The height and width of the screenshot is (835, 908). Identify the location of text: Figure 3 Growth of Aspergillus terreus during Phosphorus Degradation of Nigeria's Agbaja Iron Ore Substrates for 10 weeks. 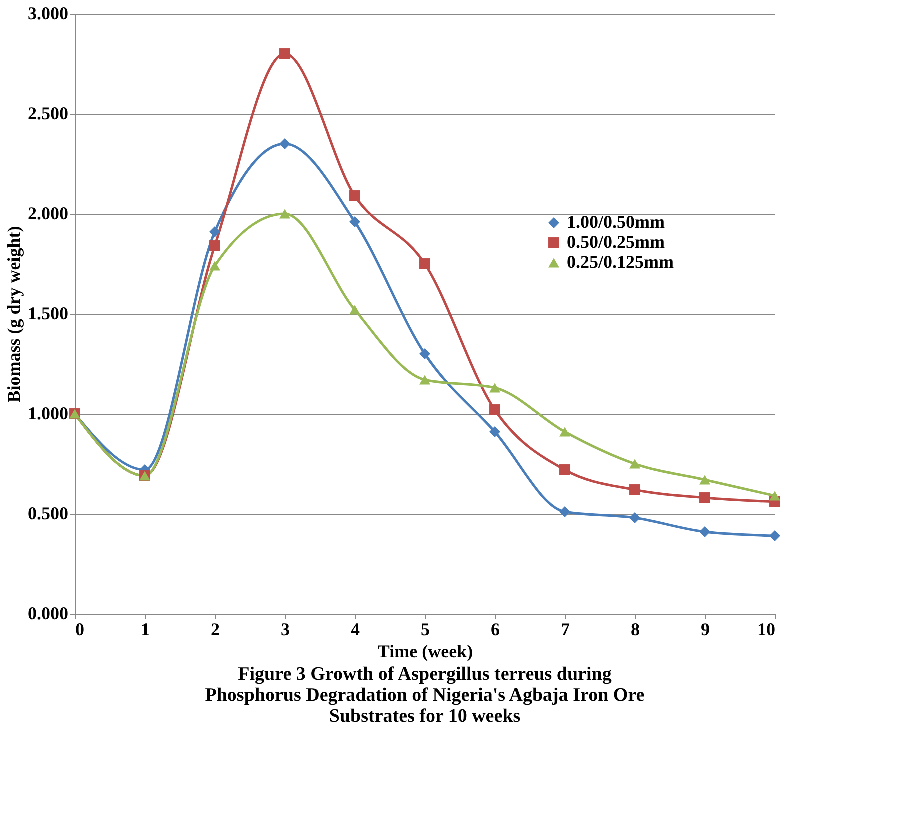
(425, 695).